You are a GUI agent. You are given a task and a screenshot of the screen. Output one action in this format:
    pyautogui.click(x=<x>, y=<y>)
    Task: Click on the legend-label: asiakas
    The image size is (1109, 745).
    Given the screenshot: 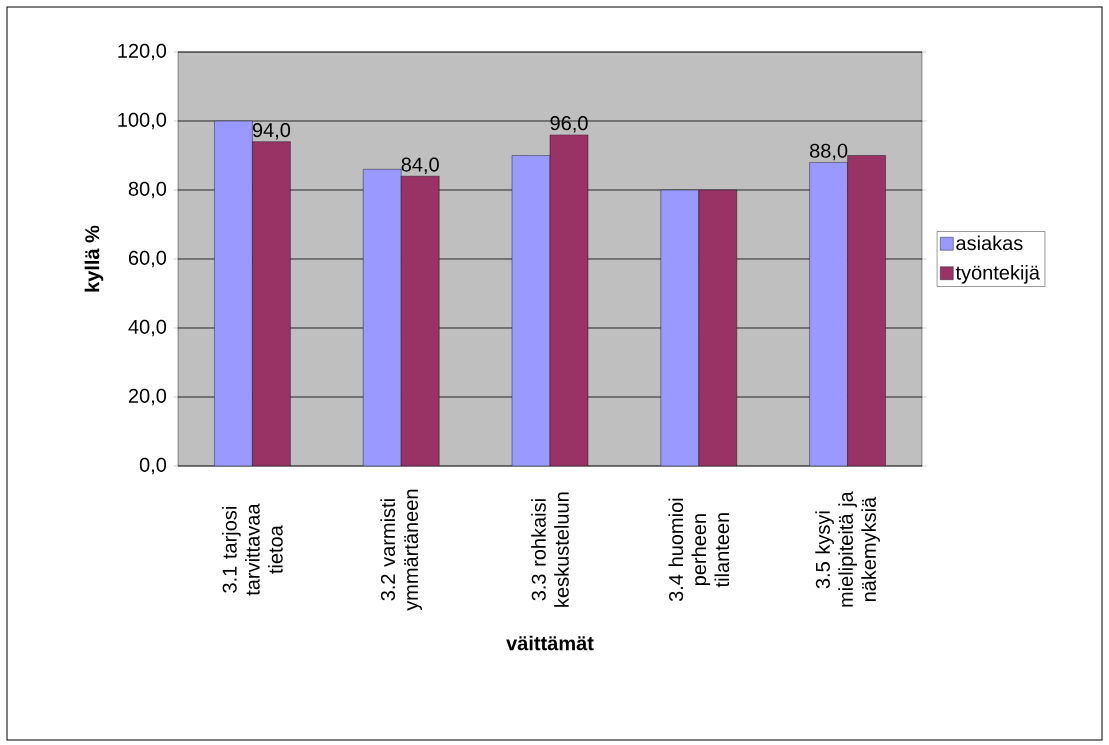 What is the action you would take?
    pyautogui.click(x=989, y=243)
    